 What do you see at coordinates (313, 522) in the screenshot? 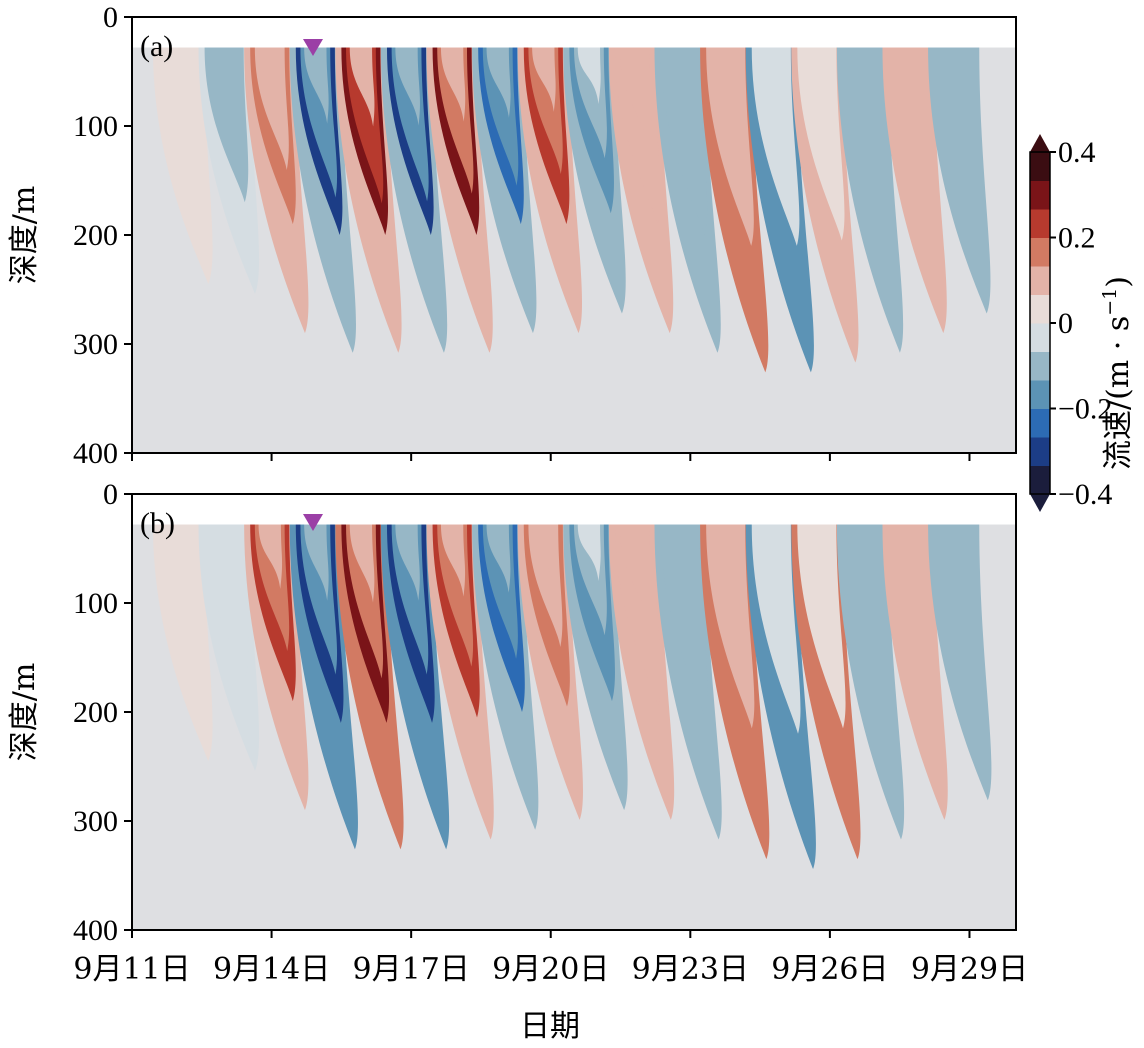
I see `panel-b-marker` at bounding box center [313, 522].